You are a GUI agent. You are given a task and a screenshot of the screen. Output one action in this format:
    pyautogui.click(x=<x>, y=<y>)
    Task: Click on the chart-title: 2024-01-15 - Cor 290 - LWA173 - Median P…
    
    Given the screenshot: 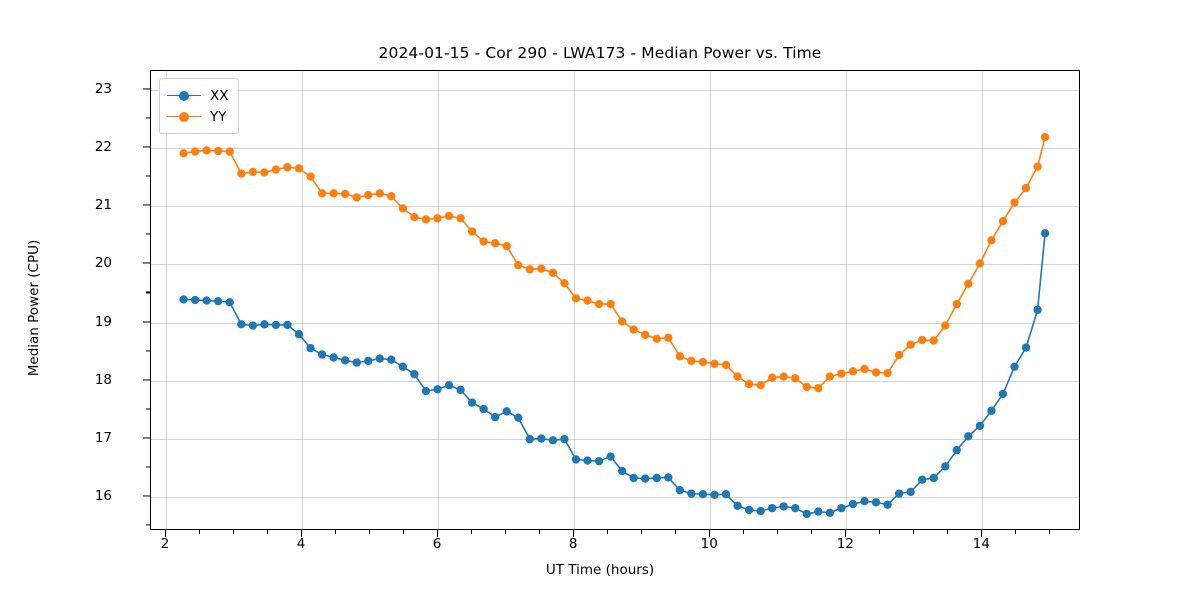 What is the action you would take?
    pyautogui.click(x=600, y=53)
    